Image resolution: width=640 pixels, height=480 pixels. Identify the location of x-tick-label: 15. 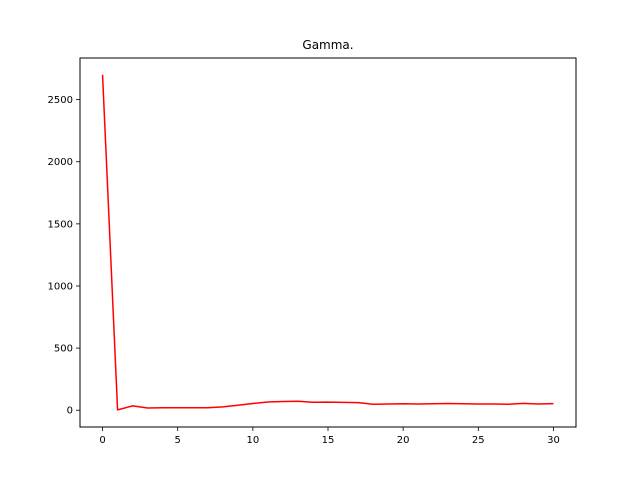
(328, 440).